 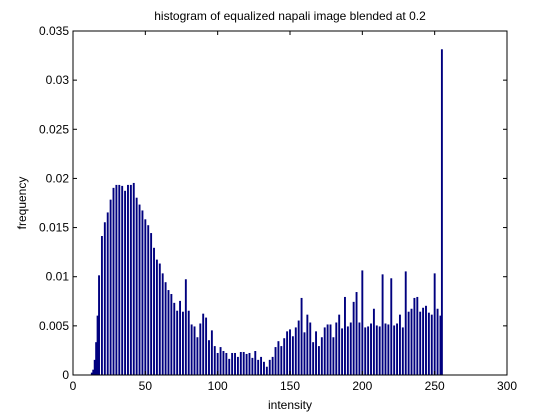 I want to click on y-tick-label: 0.025, so click(x=54, y=129).